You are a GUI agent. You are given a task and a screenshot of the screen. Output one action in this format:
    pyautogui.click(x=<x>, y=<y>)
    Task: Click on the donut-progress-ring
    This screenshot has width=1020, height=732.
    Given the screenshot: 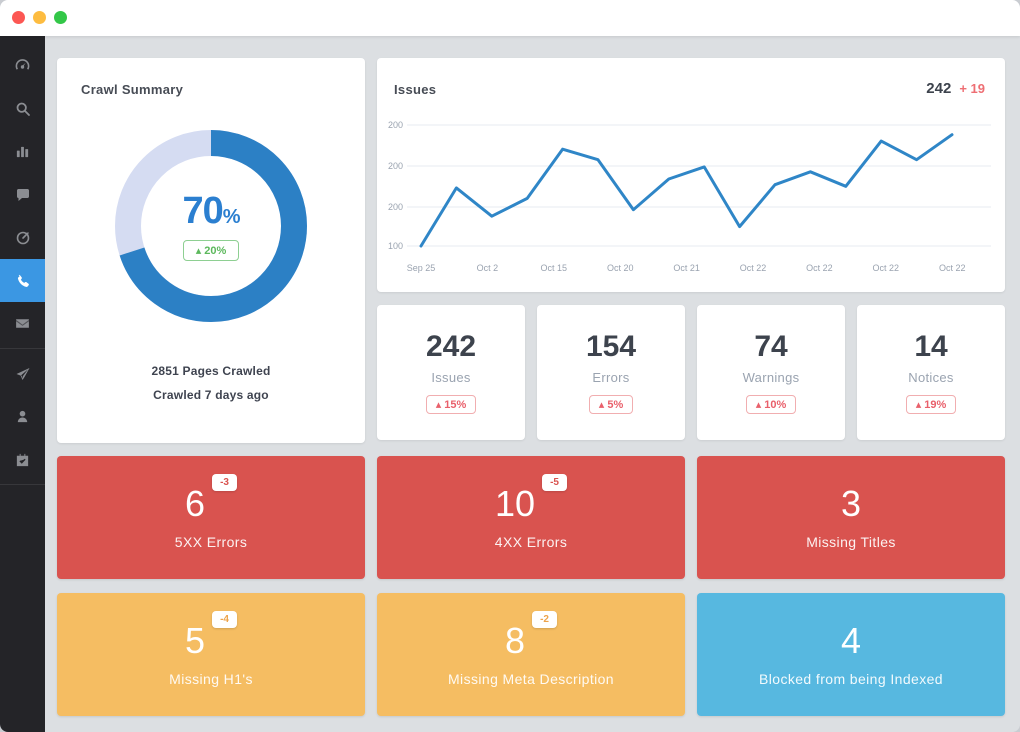 What is the action you would take?
    pyautogui.click(x=211, y=226)
    